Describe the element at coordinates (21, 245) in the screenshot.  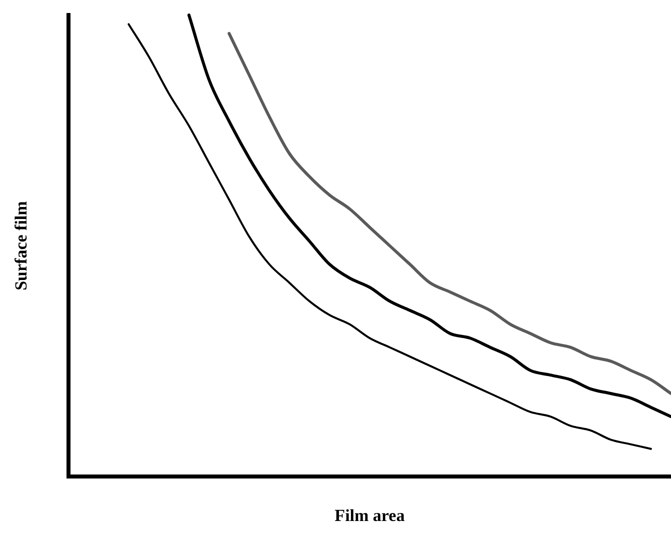
I see `y-axis-title: Surface film` at that location.